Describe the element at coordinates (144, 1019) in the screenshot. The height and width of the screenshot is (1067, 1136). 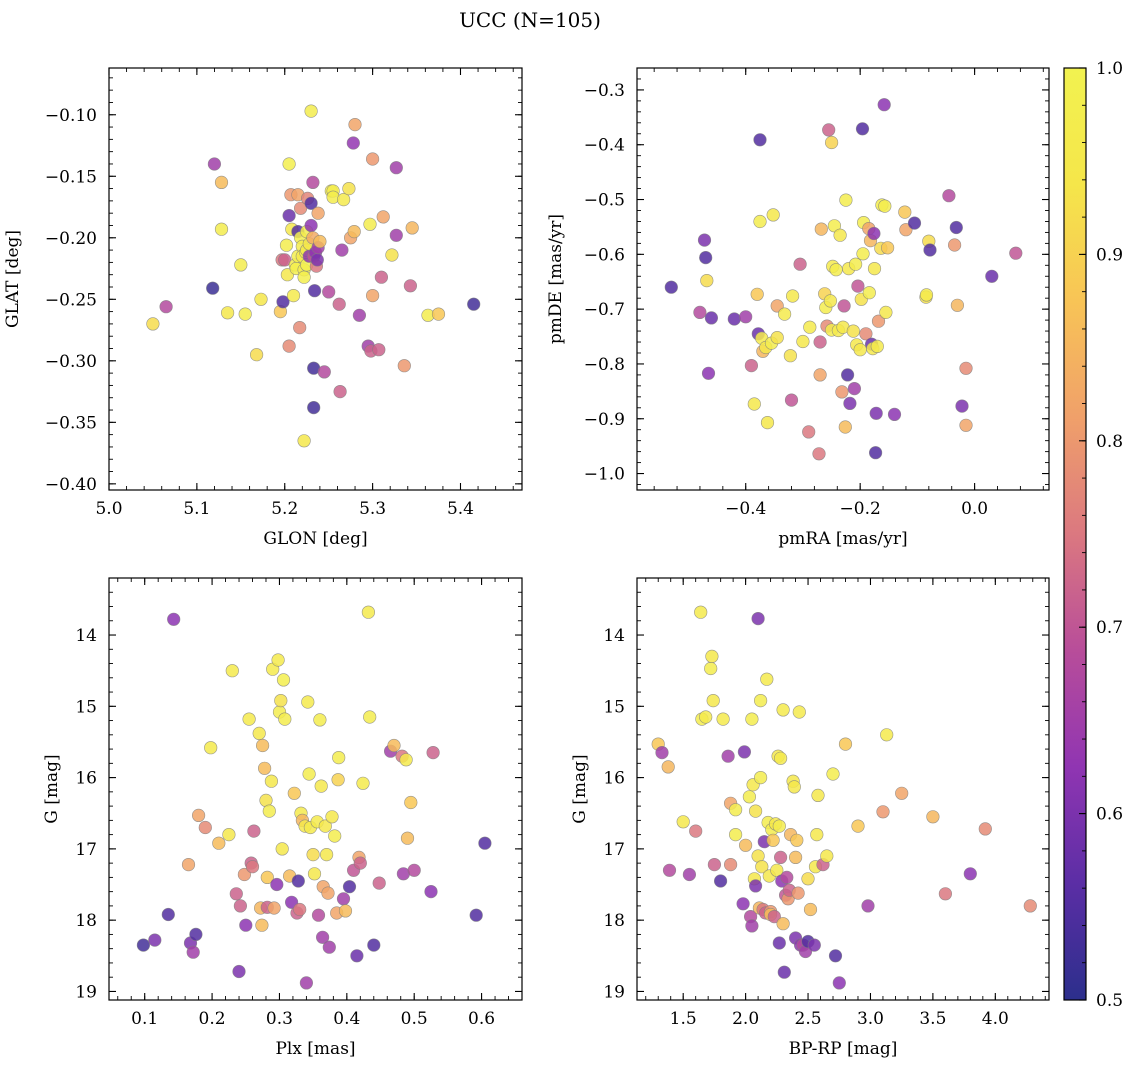
I see `x-tick-label: 0.1` at that location.